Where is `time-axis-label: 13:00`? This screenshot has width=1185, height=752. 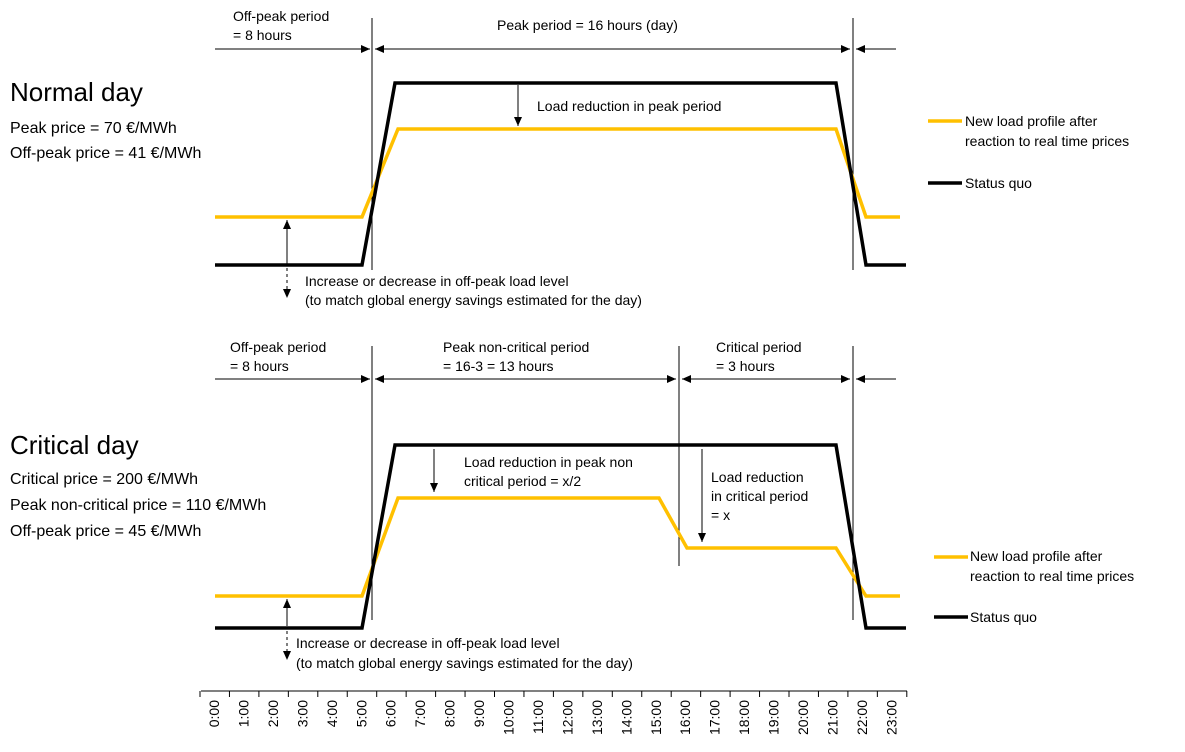
time-axis-label: 13:00 is located at coordinates (597, 717).